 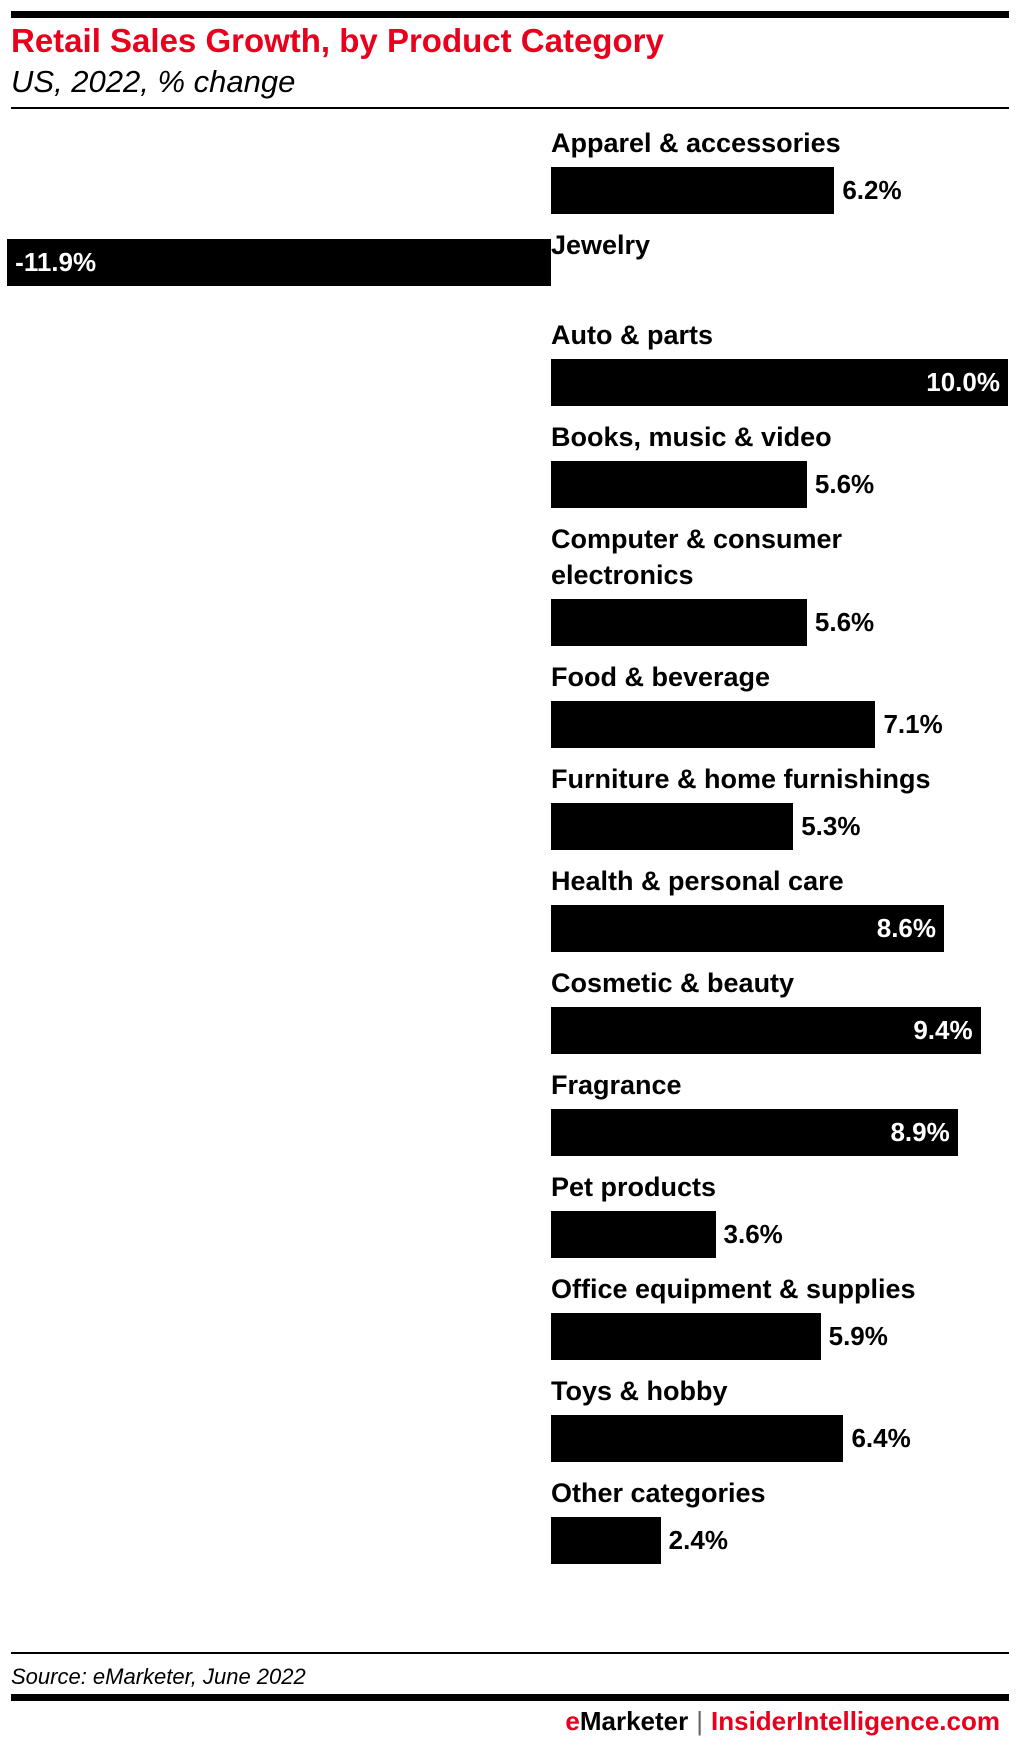 I want to click on category-label: Jewelry, so click(x=601, y=245).